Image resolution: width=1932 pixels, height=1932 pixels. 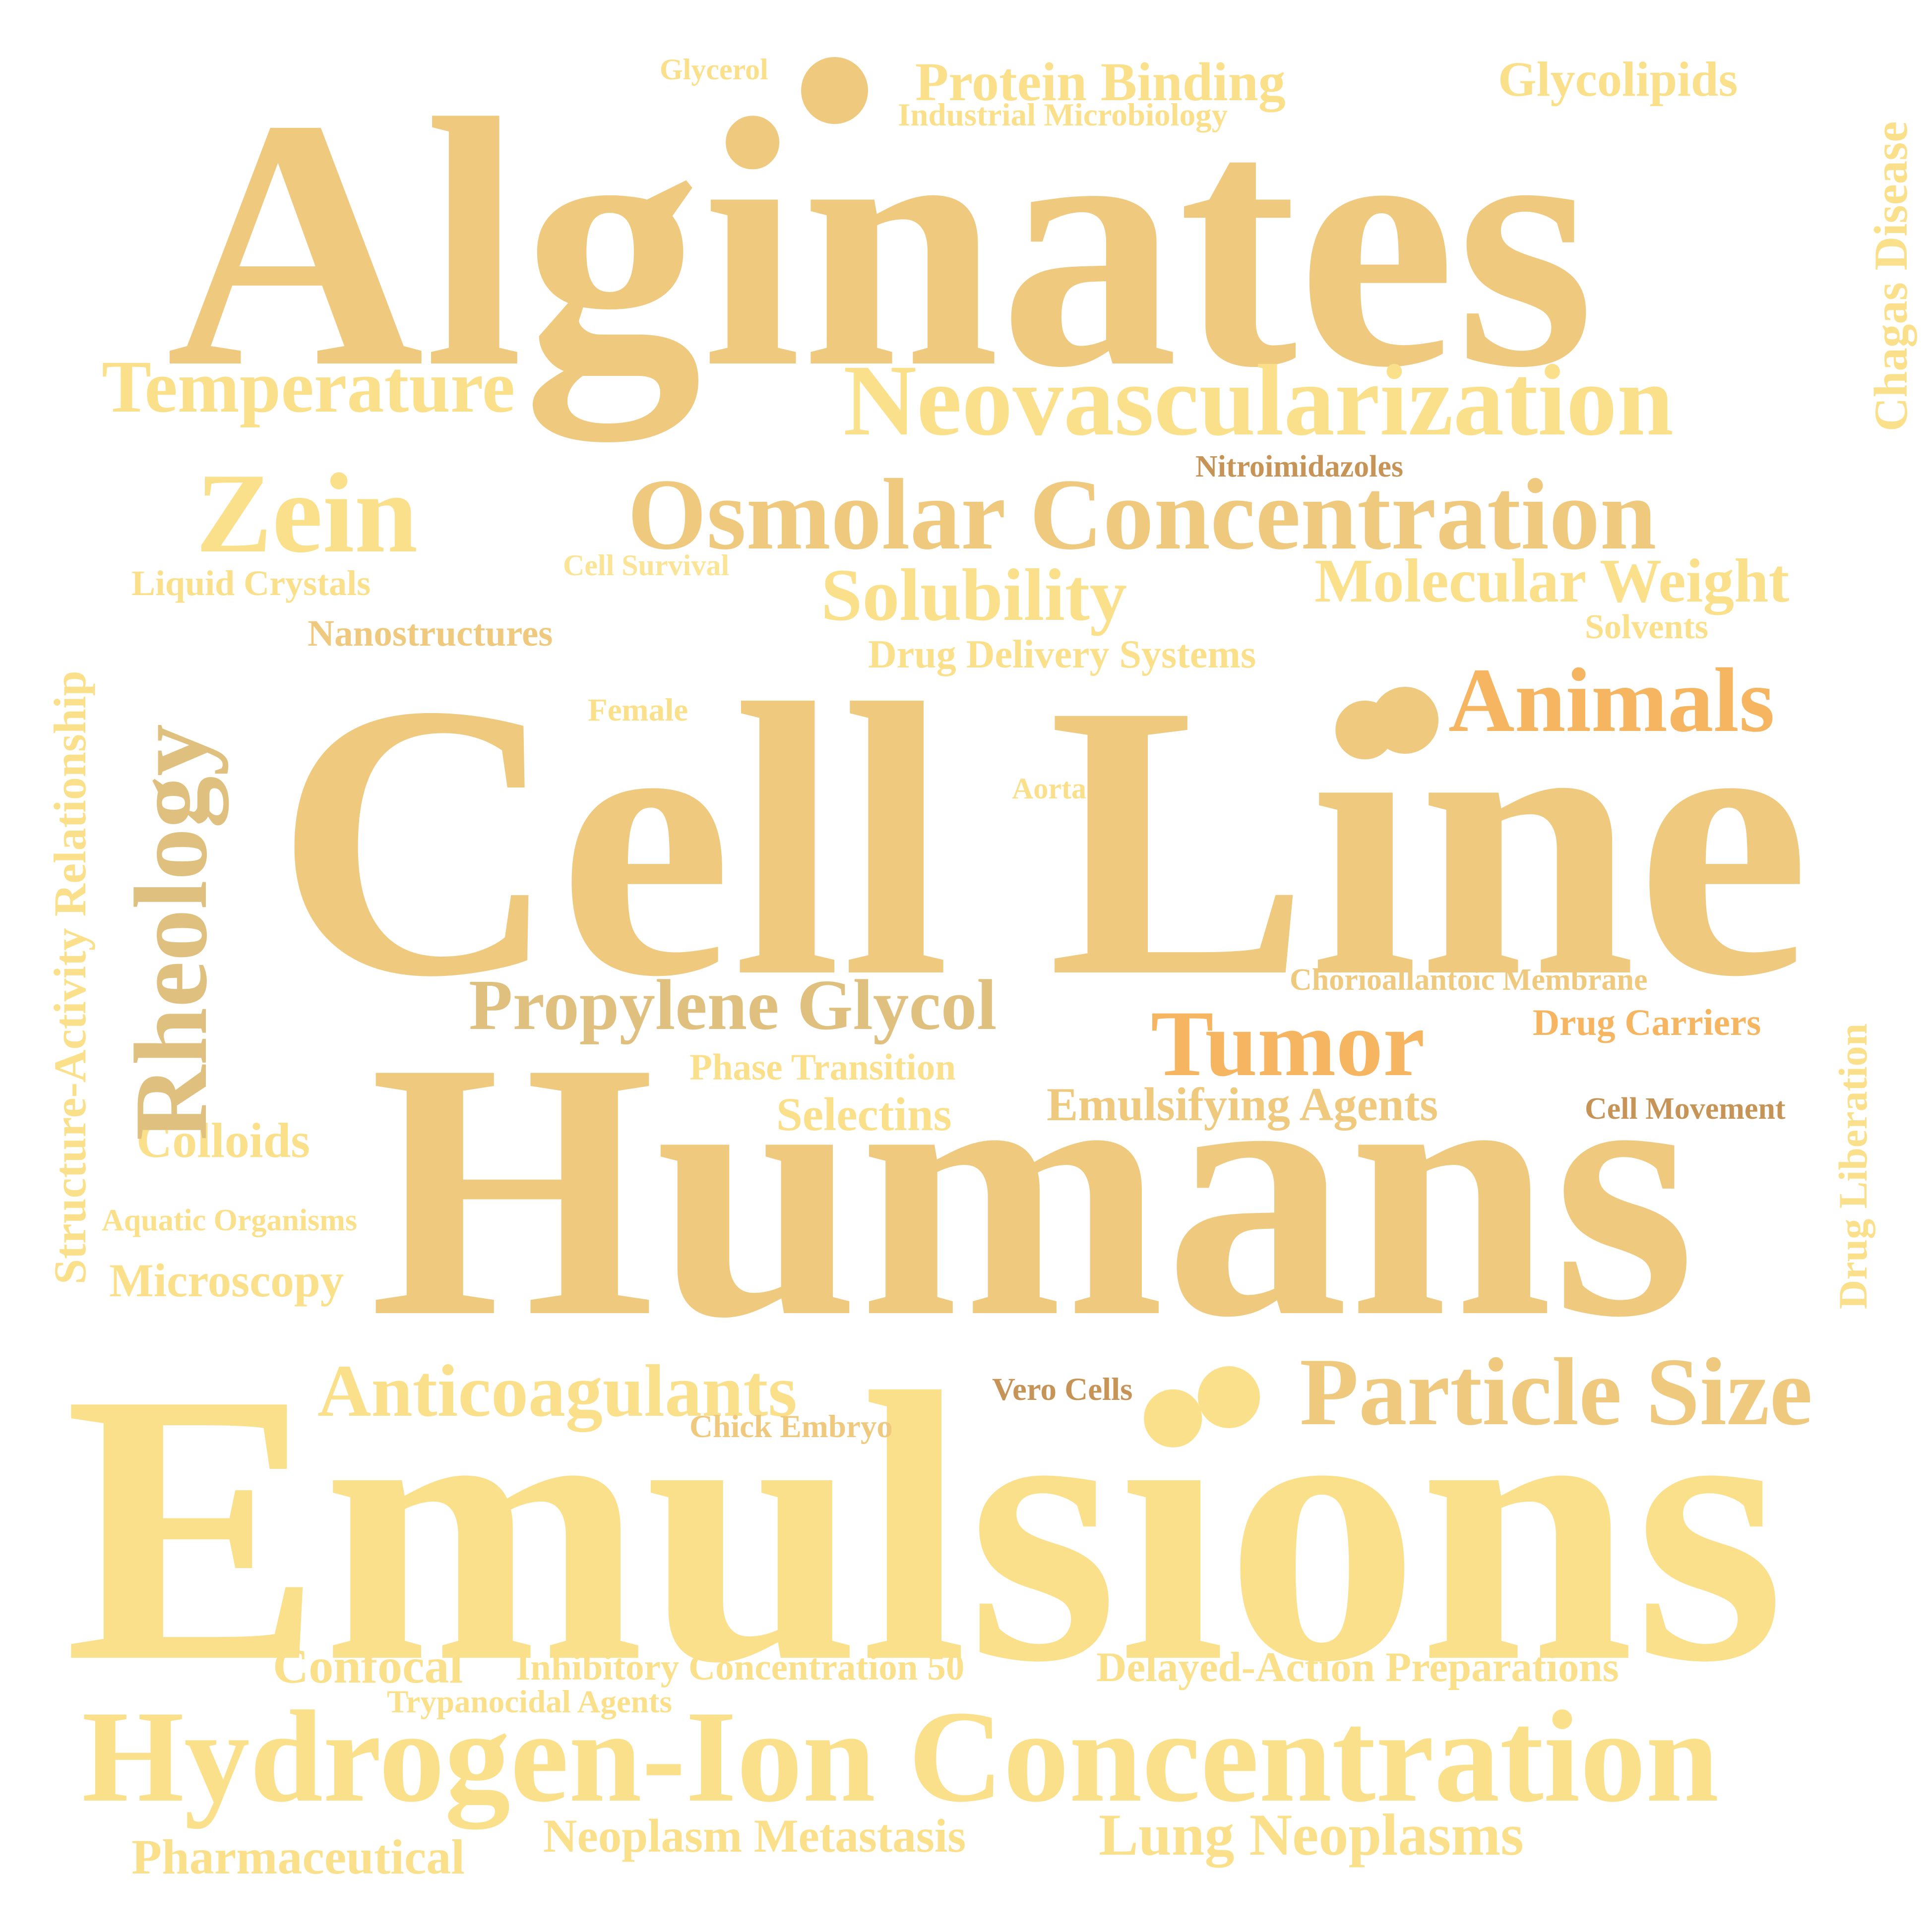 What do you see at coordinates (1552, 581) in the screenshot?
I see `word-molecular-weight: Molecular Weight` at bounding box center [1552, 581].